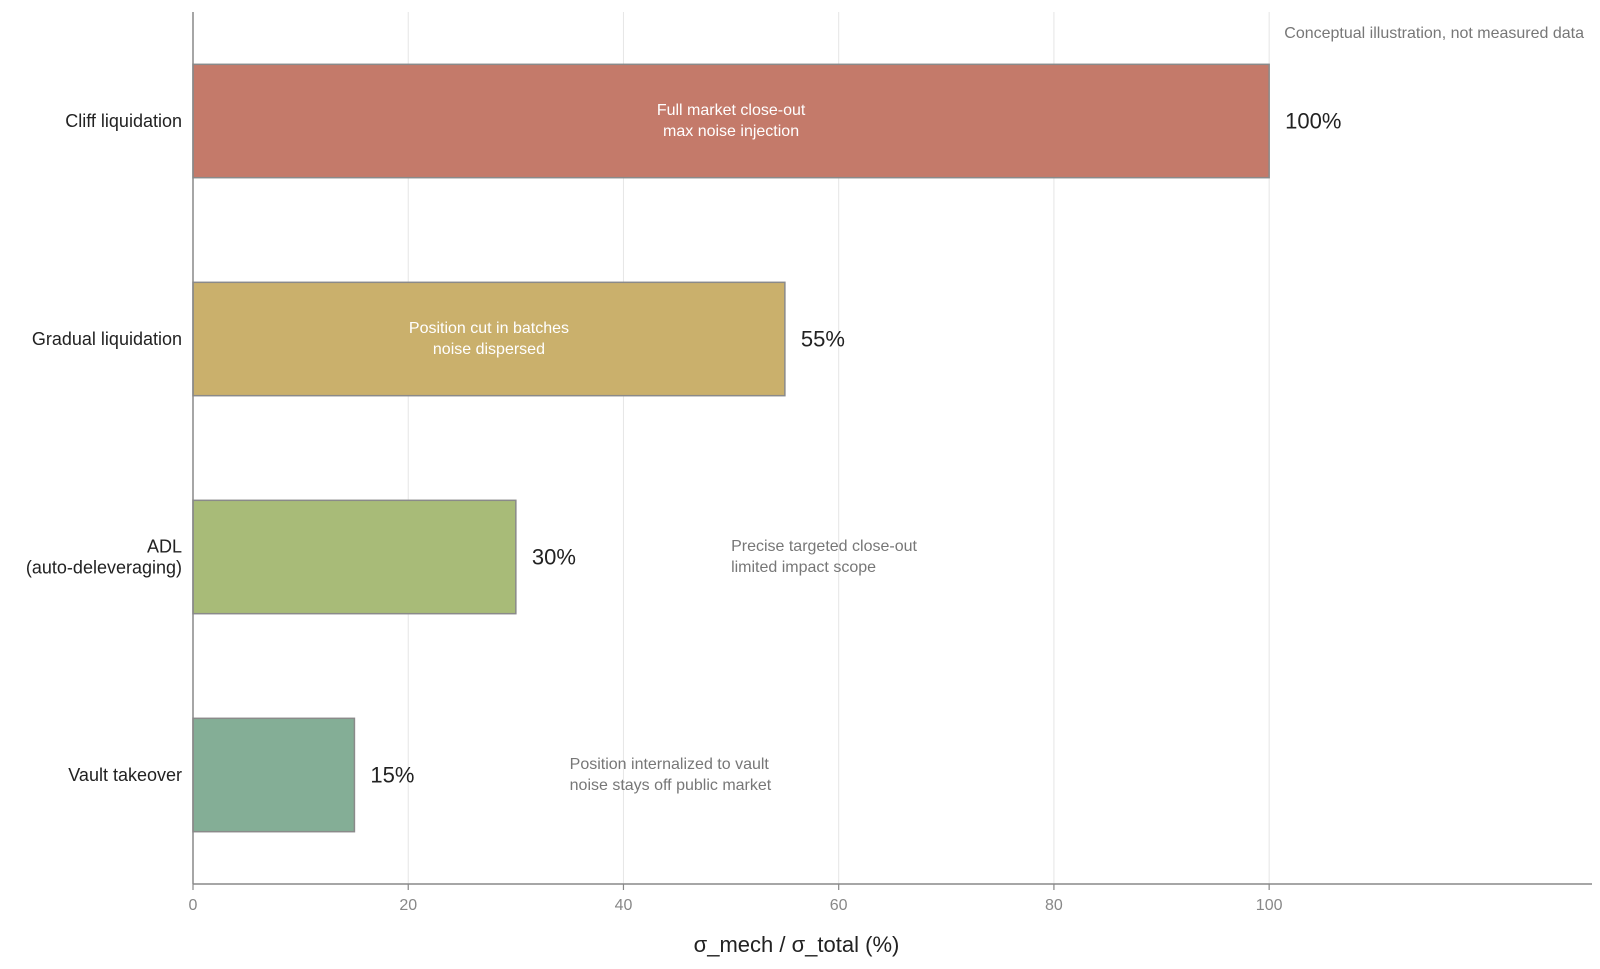  Describe the element at coordinates (554, 557) in the screenshot. I see `value-label: 30%` at that location.